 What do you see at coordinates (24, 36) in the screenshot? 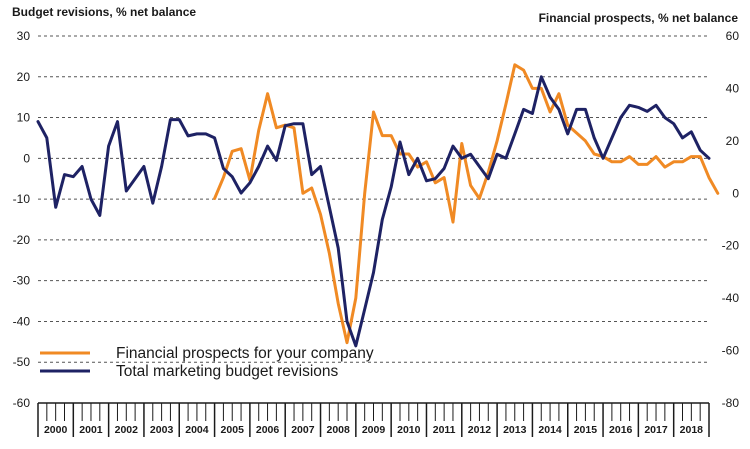
I see `left-tick-label: 30` at bounding box center [24, 36].